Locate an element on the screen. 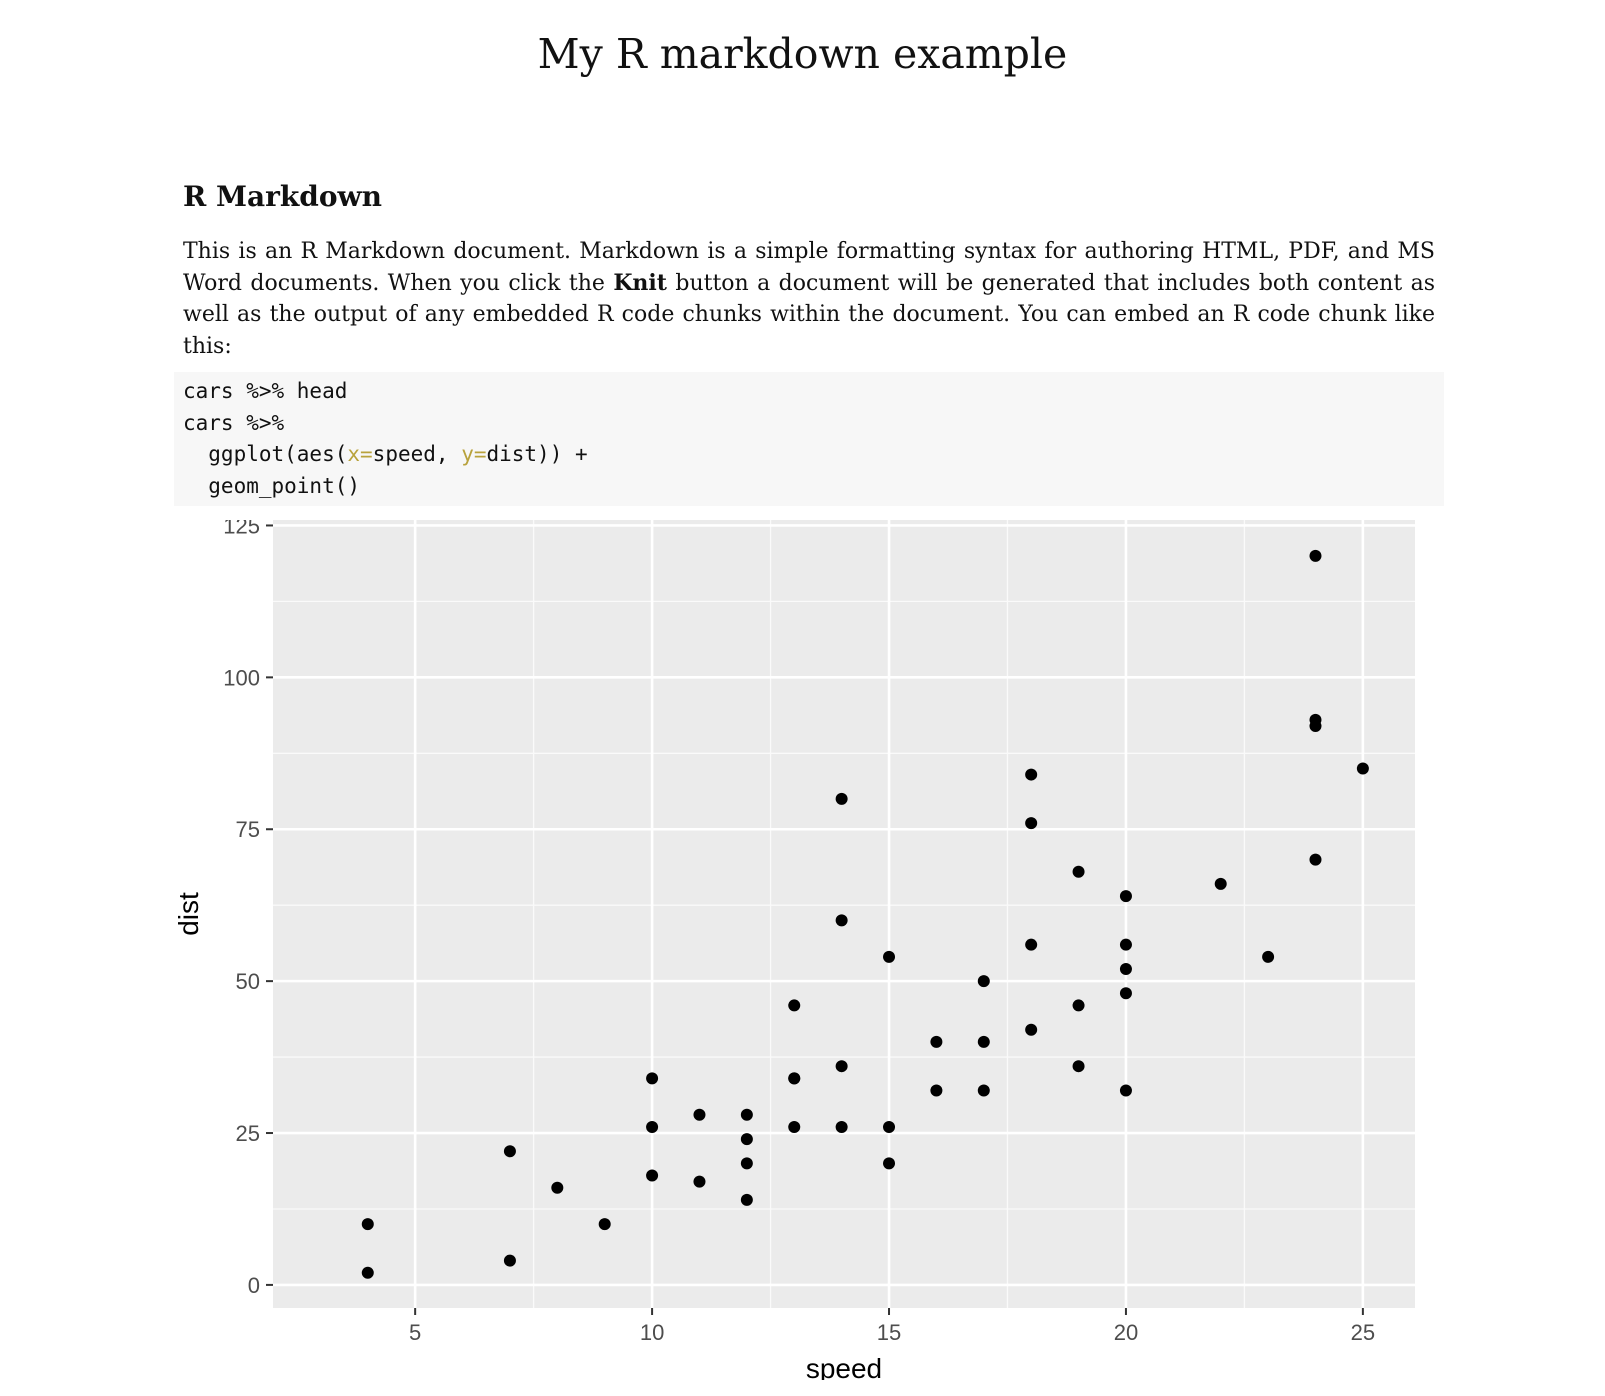 This screenshot has width=1605, height=1396. y-tick-label: 125 is located at coordinates (241, 529).